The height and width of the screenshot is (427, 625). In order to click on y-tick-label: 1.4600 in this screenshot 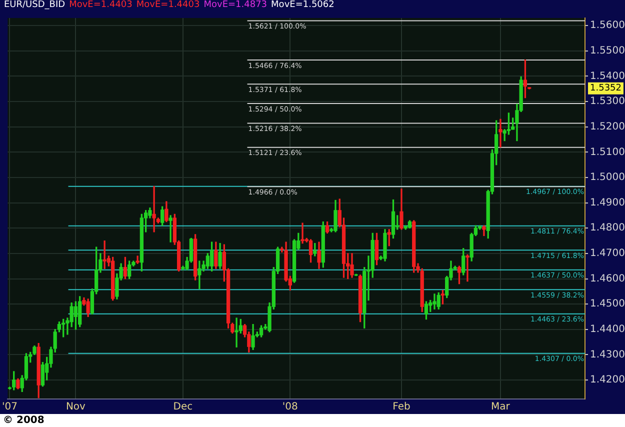, I will do `click(607, 278)`.